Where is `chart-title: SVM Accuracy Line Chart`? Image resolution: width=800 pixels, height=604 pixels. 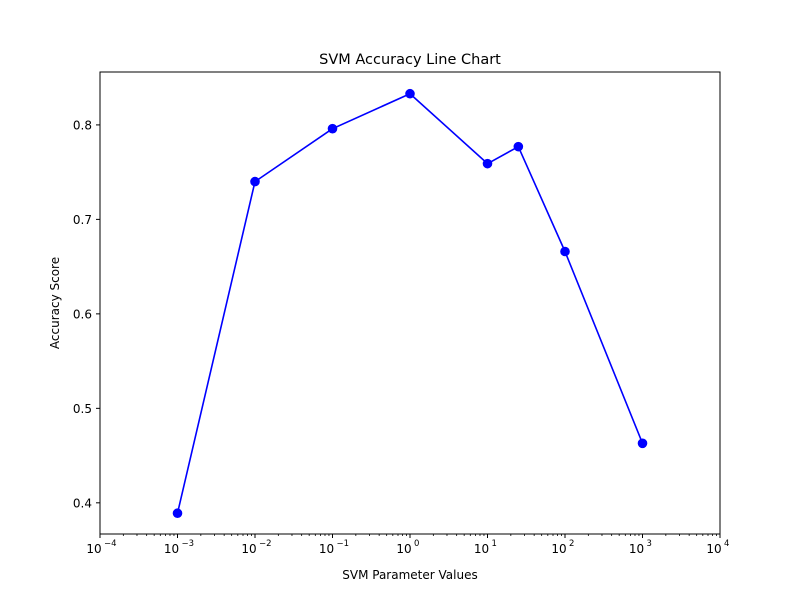
chart-title: SVM Accuracy Line Chart is located at coordinates (410, 60).